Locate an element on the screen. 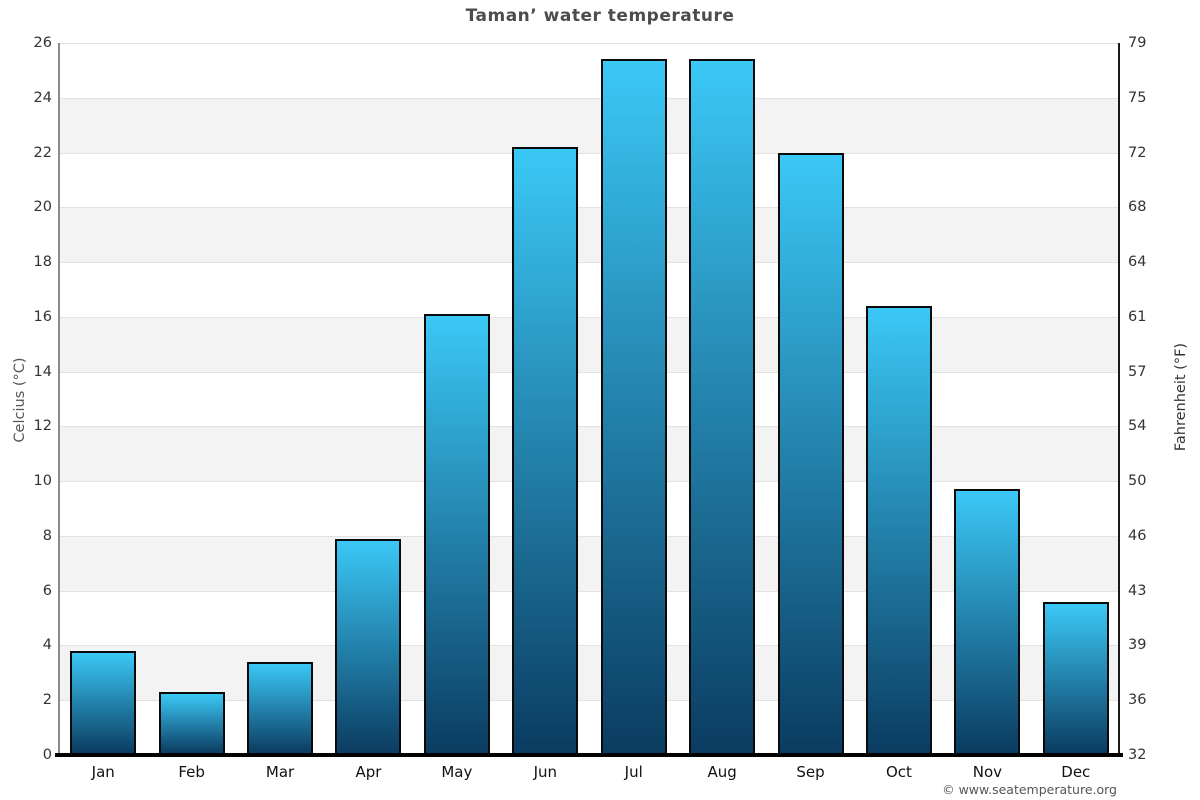 Image resolution: width=1200 pixels, height=800 pixels. bar-feb is located at coordinates (191, 723).